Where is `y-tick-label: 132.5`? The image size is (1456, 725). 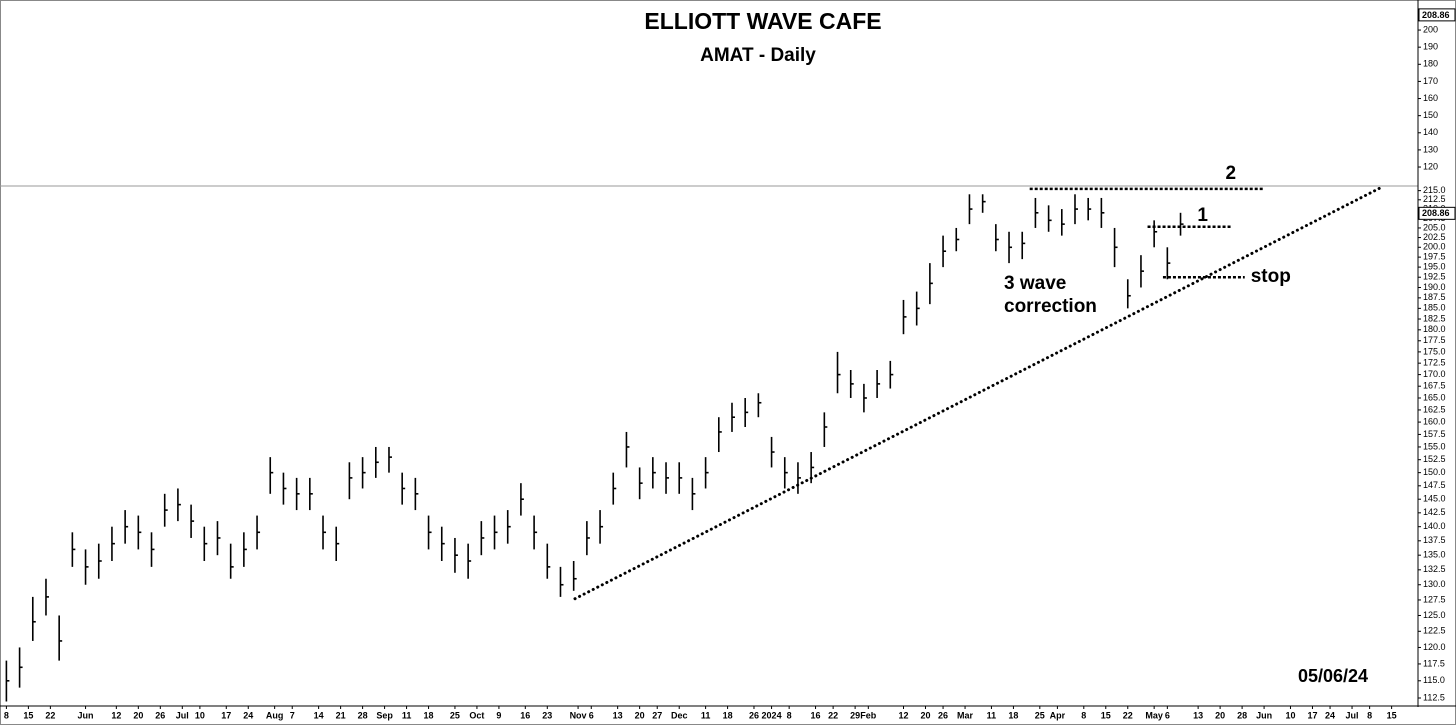
y-tick-label: 132.5 is located at coordinates (1434, 569).